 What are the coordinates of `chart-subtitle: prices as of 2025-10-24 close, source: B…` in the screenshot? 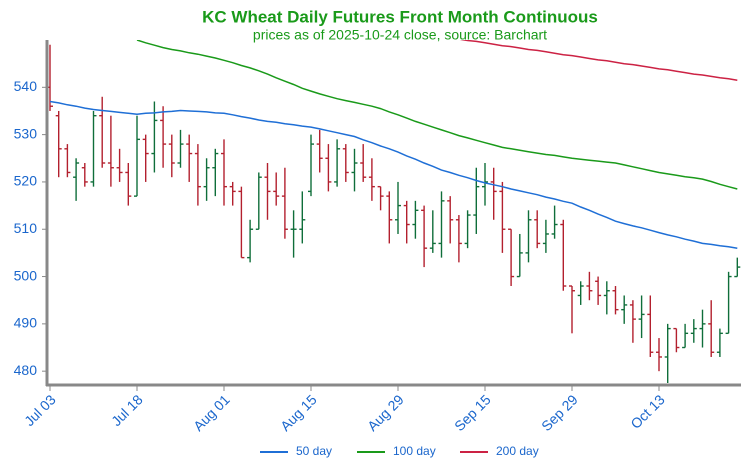 It's located at (400, 35).